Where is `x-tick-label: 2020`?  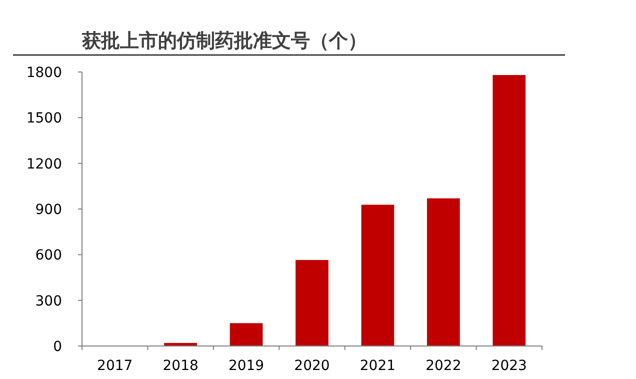
x-tick-label: 2020 is located at coordinates (312, 366).